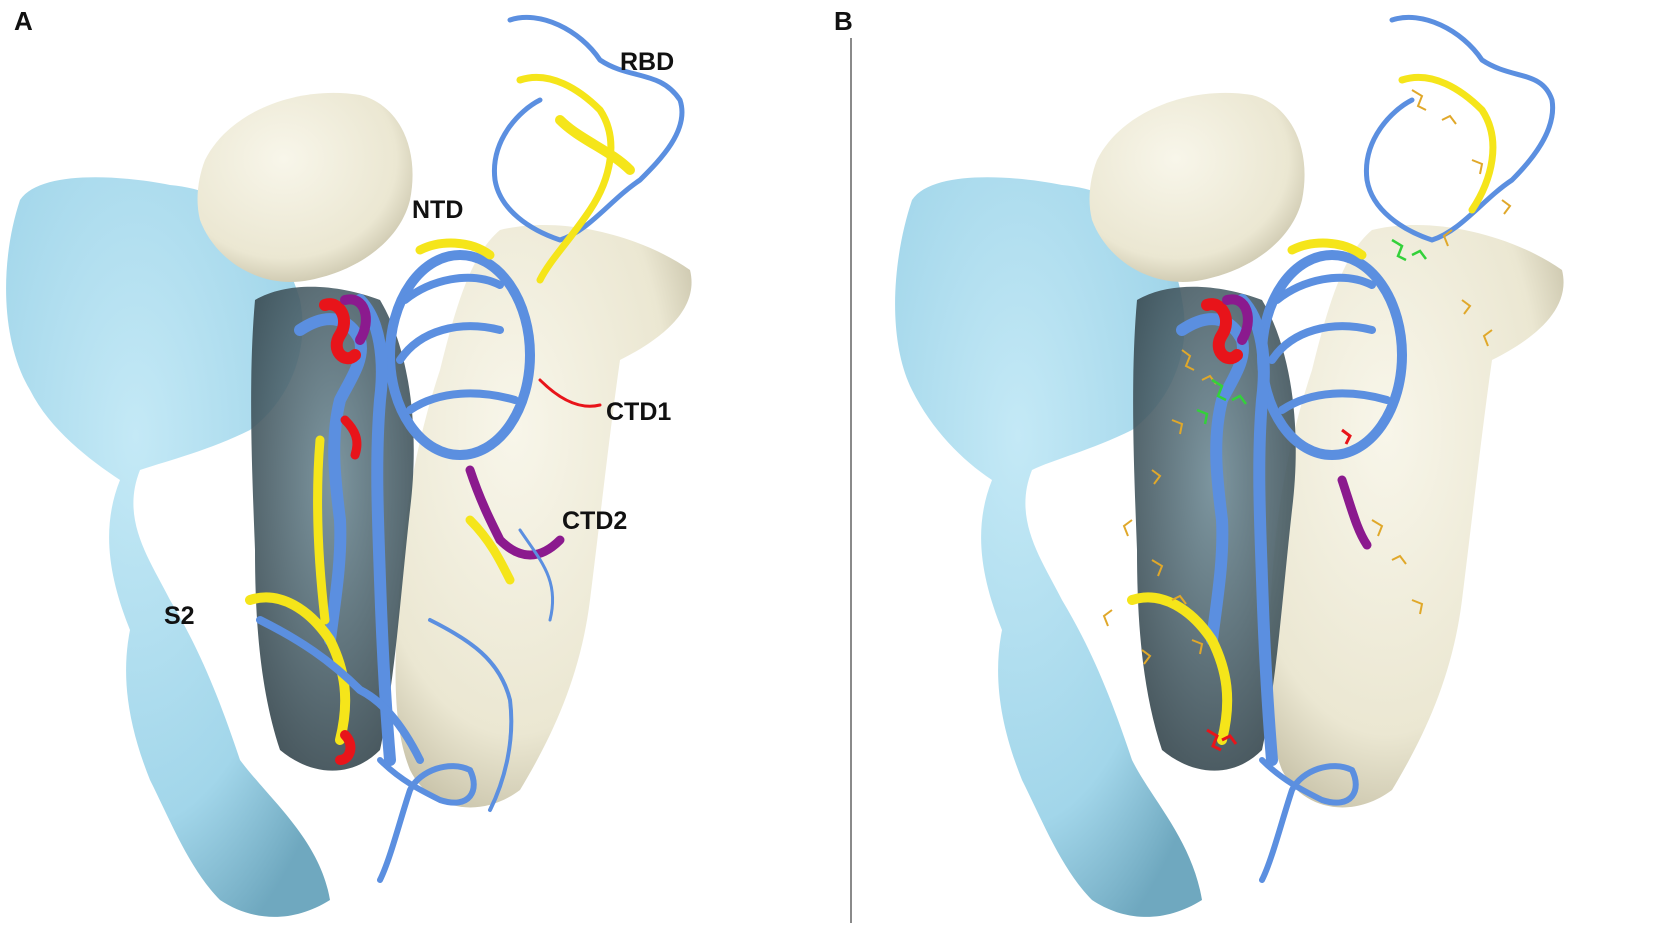  I want to click on label-ctd1: CTD1, so click(639, 412).